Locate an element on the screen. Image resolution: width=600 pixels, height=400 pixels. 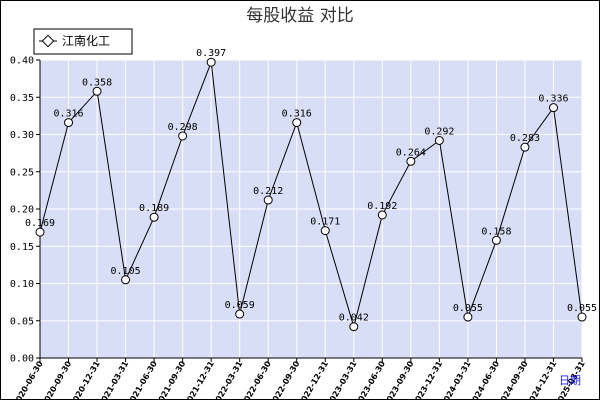
data-label: 0.397 is located at coordinates (211, 53).